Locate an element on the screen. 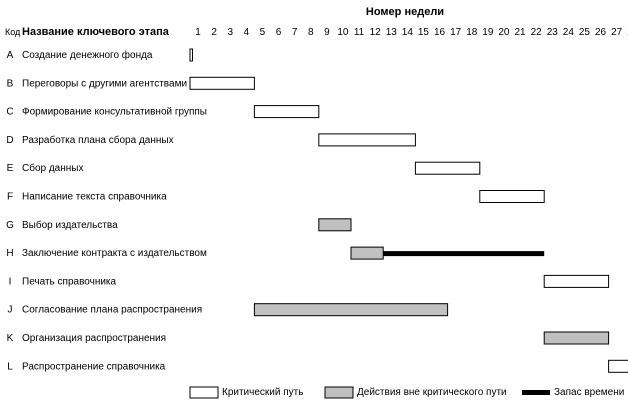  task-bar-c is located at coordinates (286, 112).